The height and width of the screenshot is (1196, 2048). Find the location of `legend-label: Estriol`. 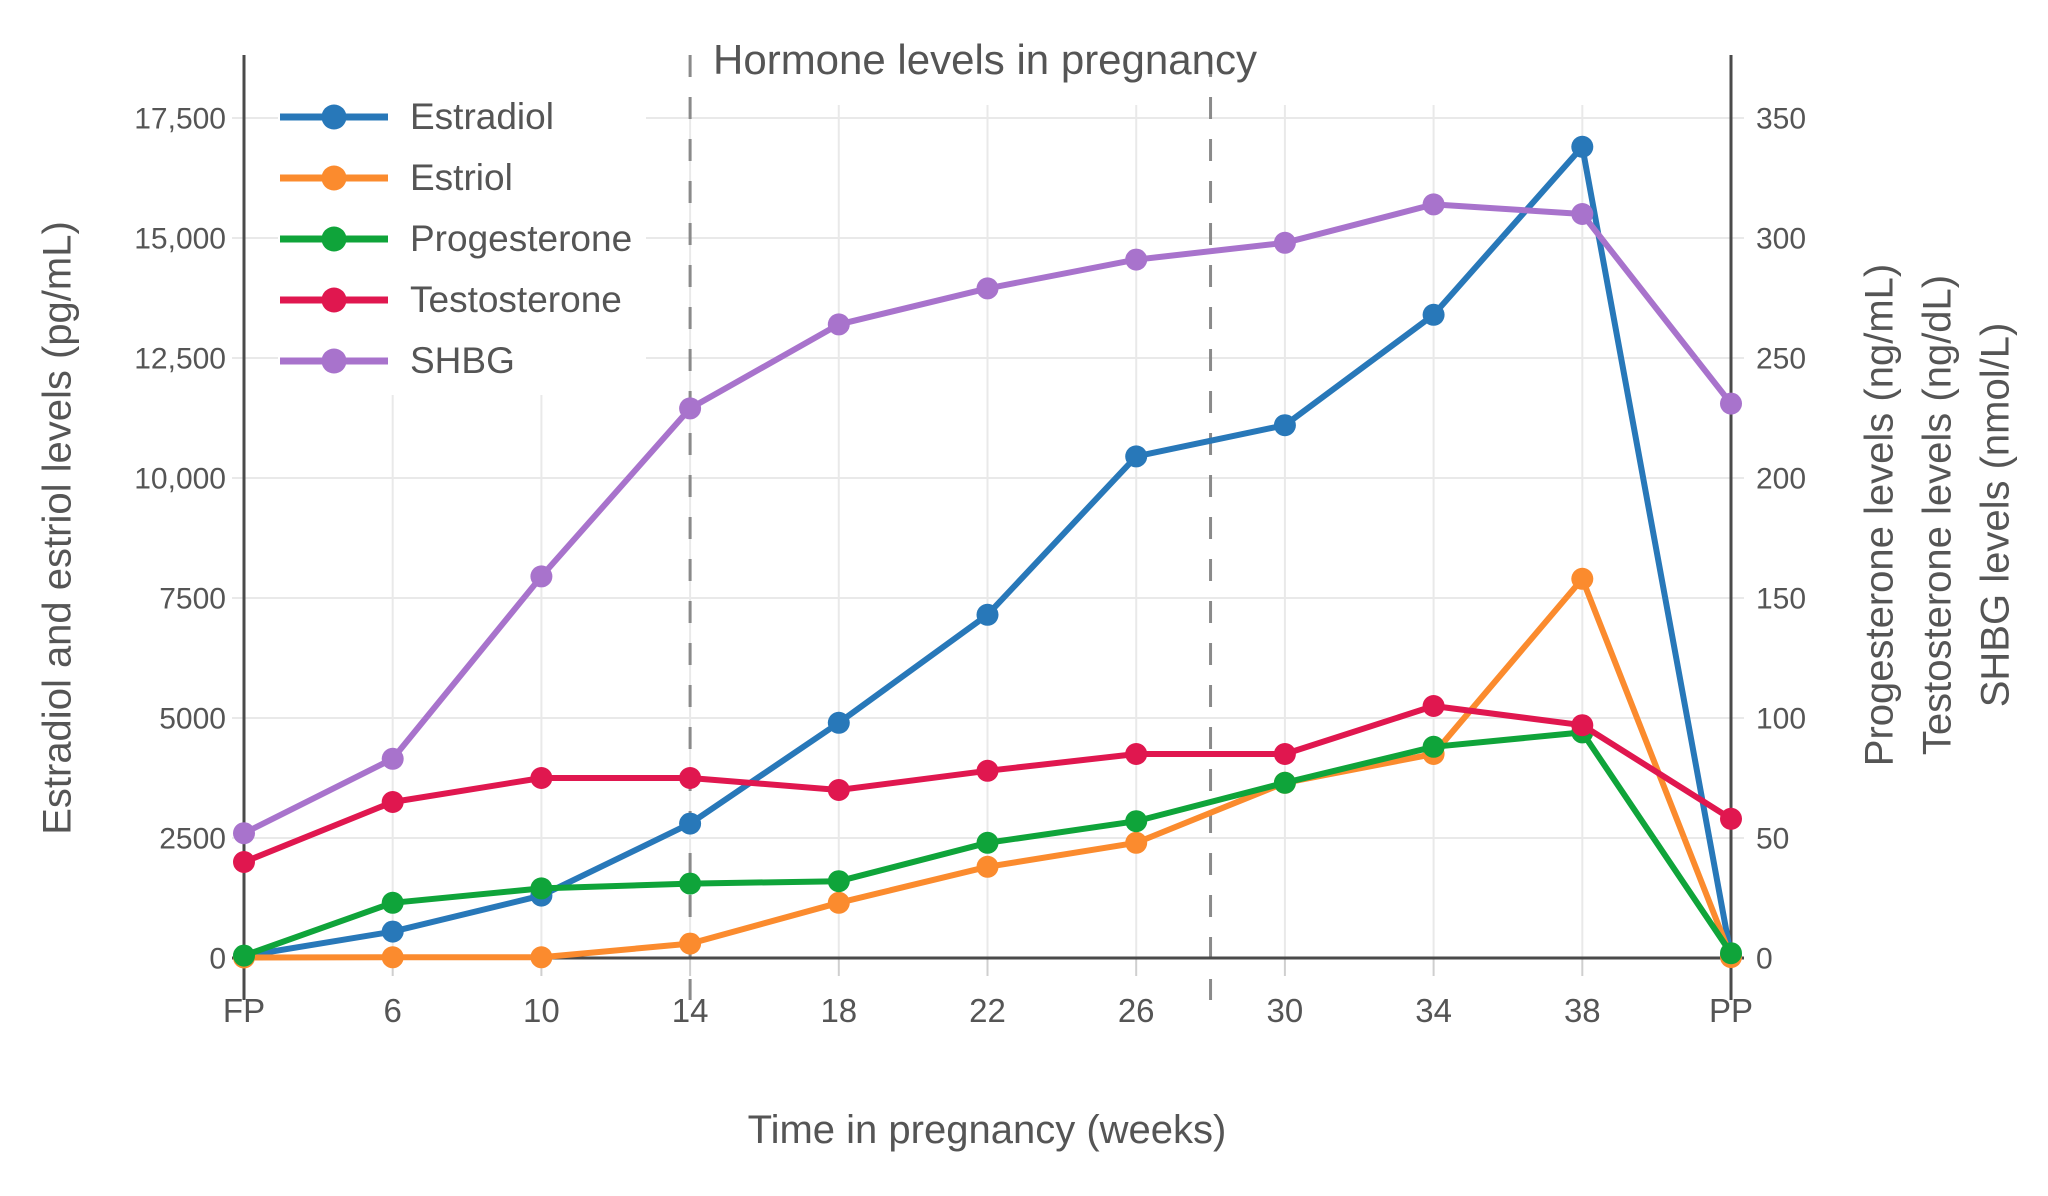

legend-label: Estriol is located at coordinates (461, 177).